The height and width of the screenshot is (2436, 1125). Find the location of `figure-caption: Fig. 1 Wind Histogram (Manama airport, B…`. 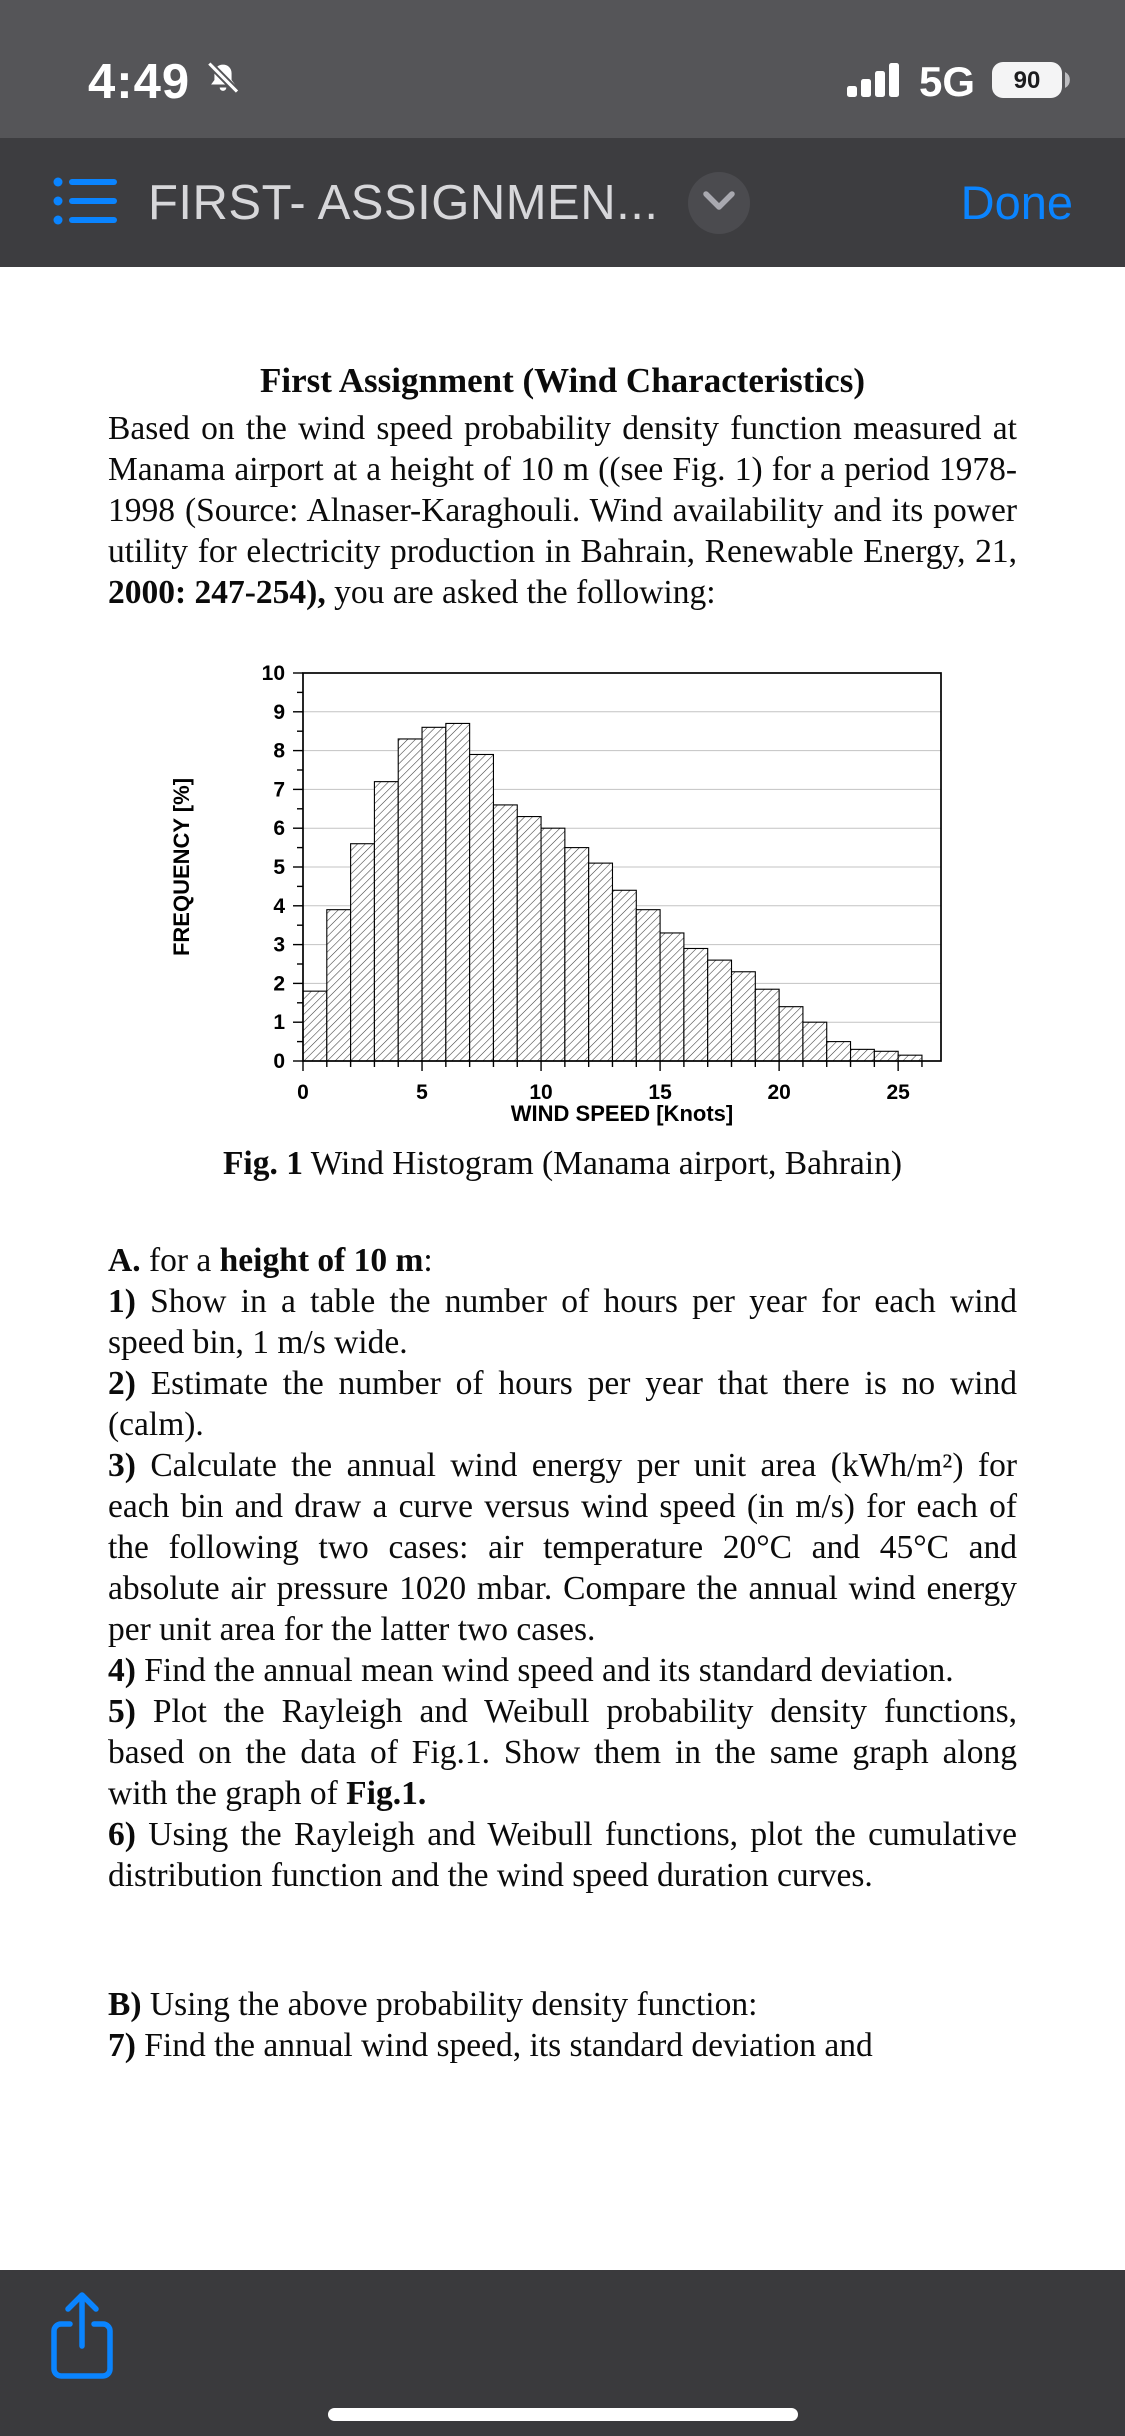

figure-caption: Fig. 1 Wind Histogram (Manama airport, B… is located at coordinates (562, 1163).